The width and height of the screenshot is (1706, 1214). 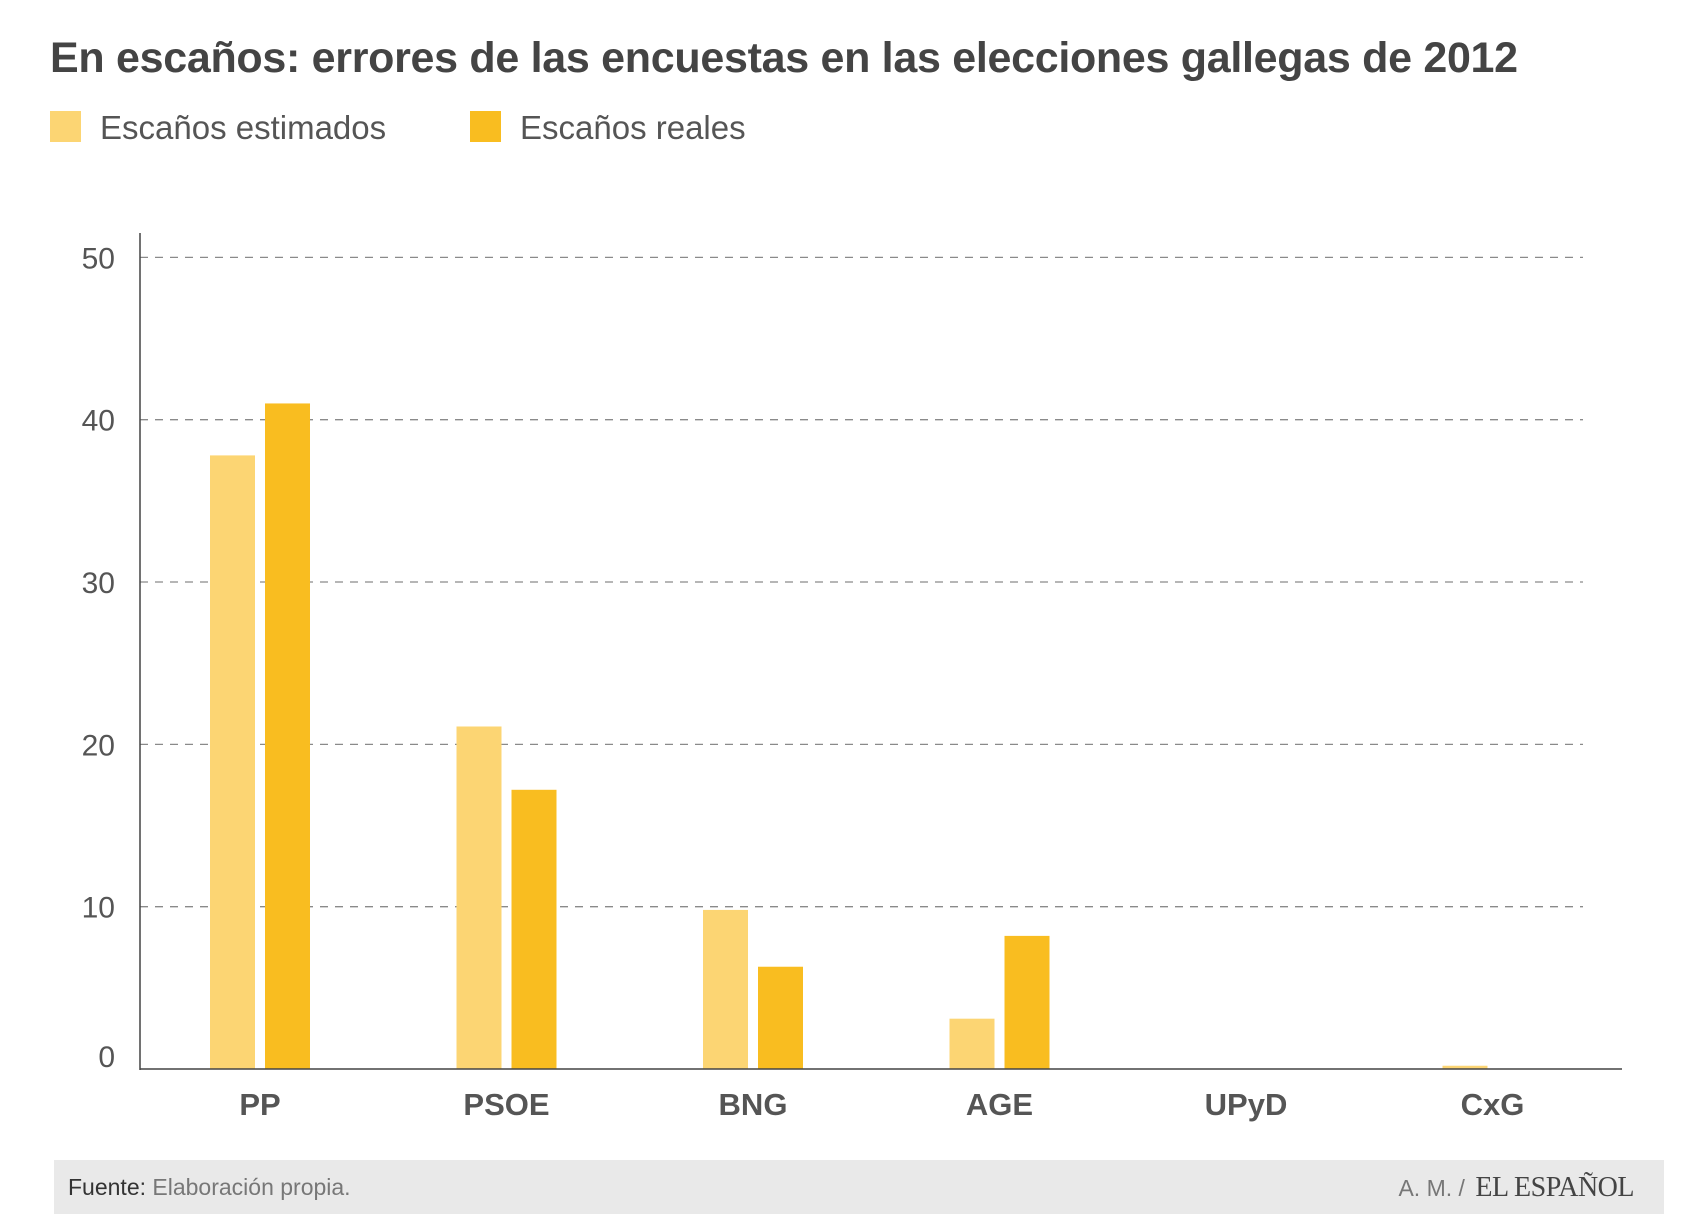 What do you see at coordinates (780, 1017) in the screenshot?
I see `bar-bng-real` at bounding box center [780, 1017].